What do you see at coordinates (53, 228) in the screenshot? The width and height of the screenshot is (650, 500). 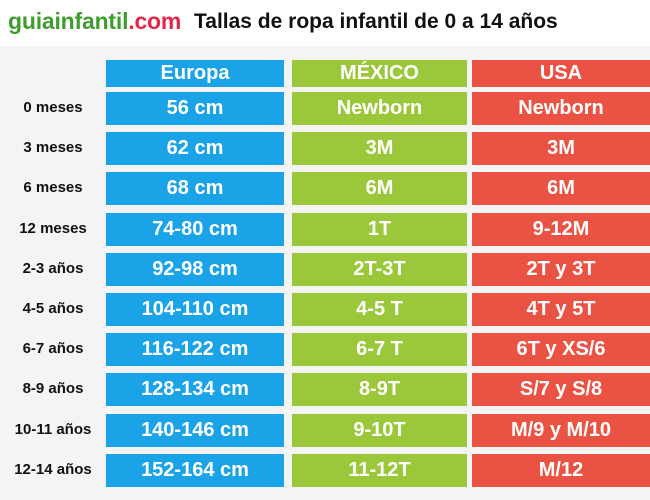 I see `row-age-label: 12 meses` at bounding box center [53, 228].